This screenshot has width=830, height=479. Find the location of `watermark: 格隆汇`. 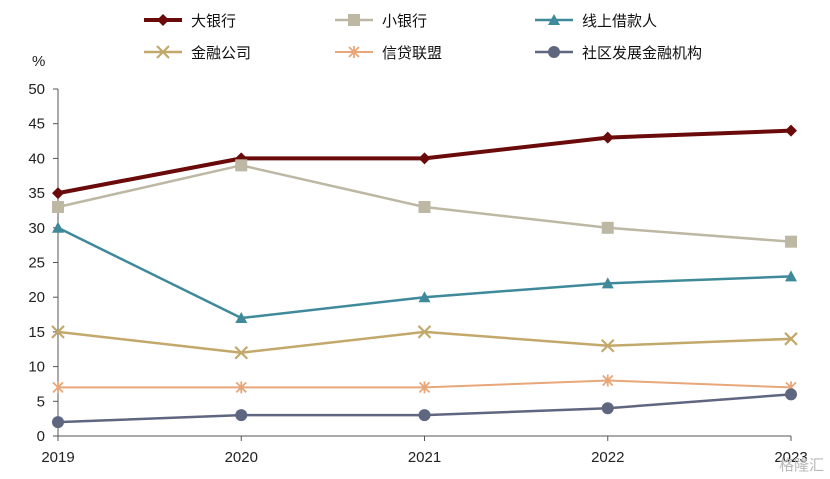

watermark: 格隆汇 is located at coordinates (801, 465).